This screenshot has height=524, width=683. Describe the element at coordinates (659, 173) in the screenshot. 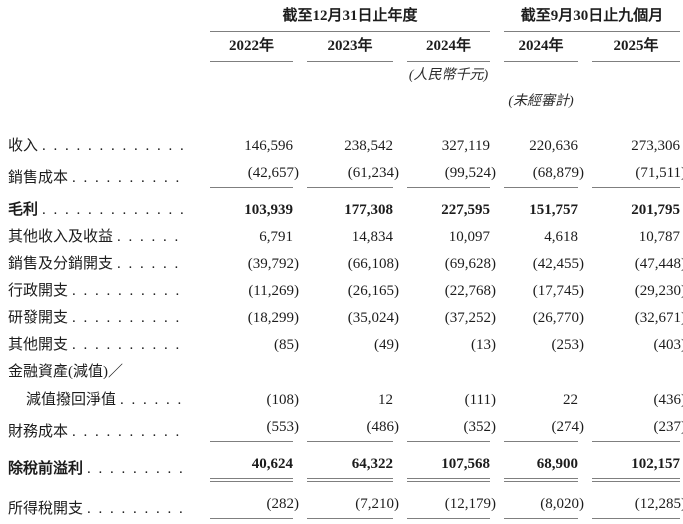

I see `cell-value: (71,511)` at that location.